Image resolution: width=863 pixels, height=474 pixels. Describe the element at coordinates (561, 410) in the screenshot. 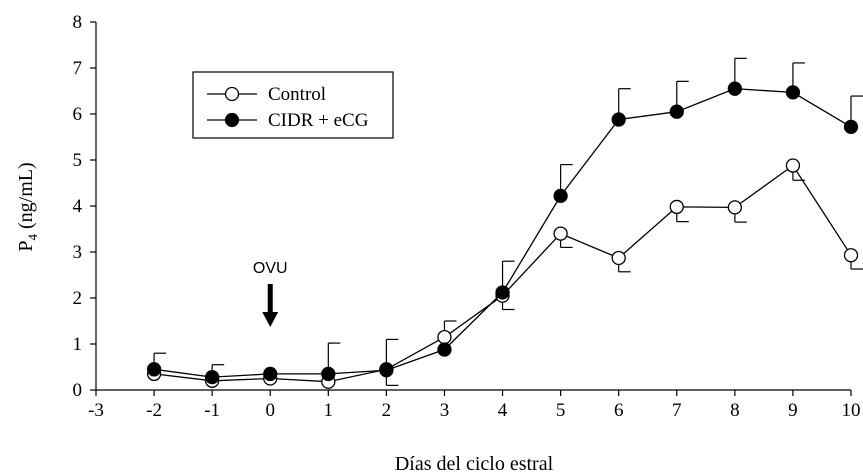

I see `x-tick-label: 5` at that location.